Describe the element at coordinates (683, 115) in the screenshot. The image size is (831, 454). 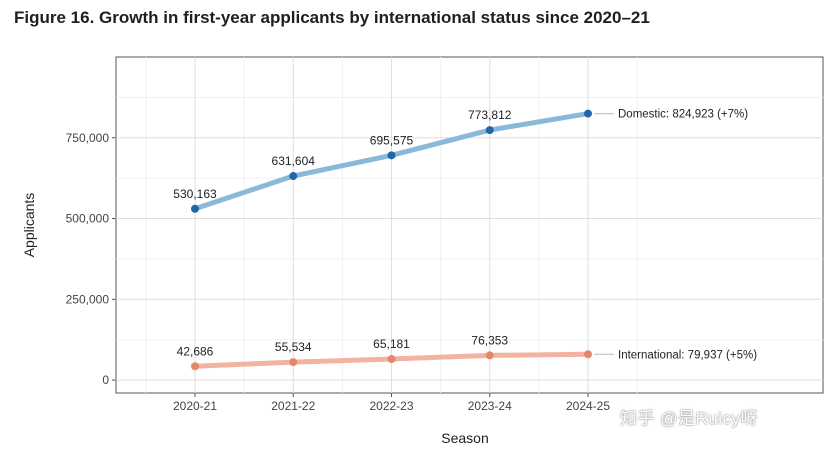
I see `end-label: Domestic: 824,923 (+7%)` at that location.